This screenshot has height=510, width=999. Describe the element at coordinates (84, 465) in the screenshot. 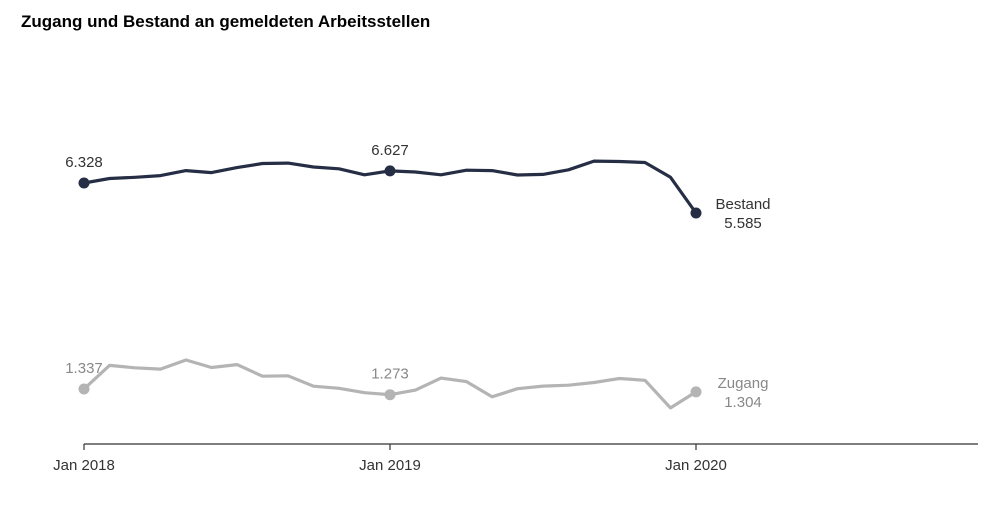

I see `x-tick-label: Jan 2018` at that location.